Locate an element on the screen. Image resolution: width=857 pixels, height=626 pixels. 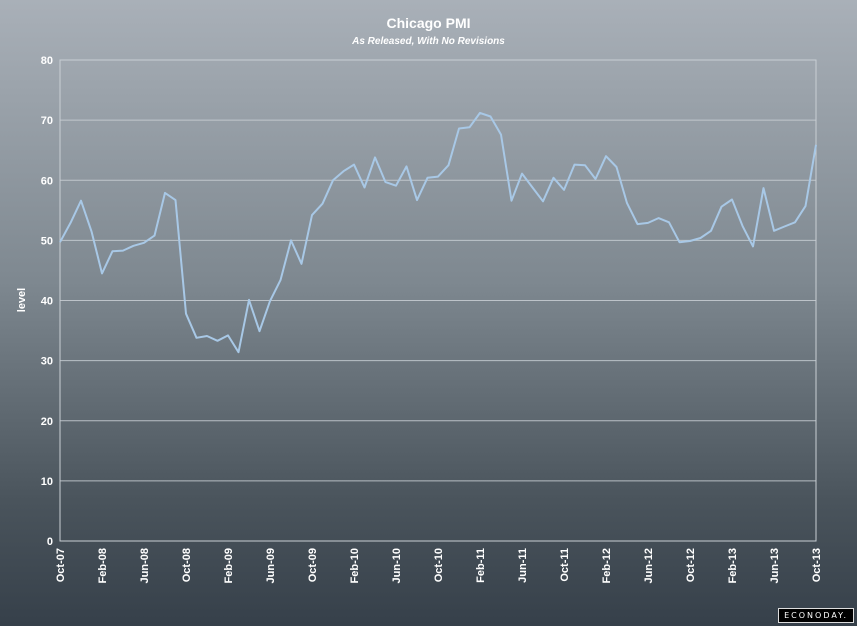
x-tick-label: Feb-13 is located at coordinates (733, 565).